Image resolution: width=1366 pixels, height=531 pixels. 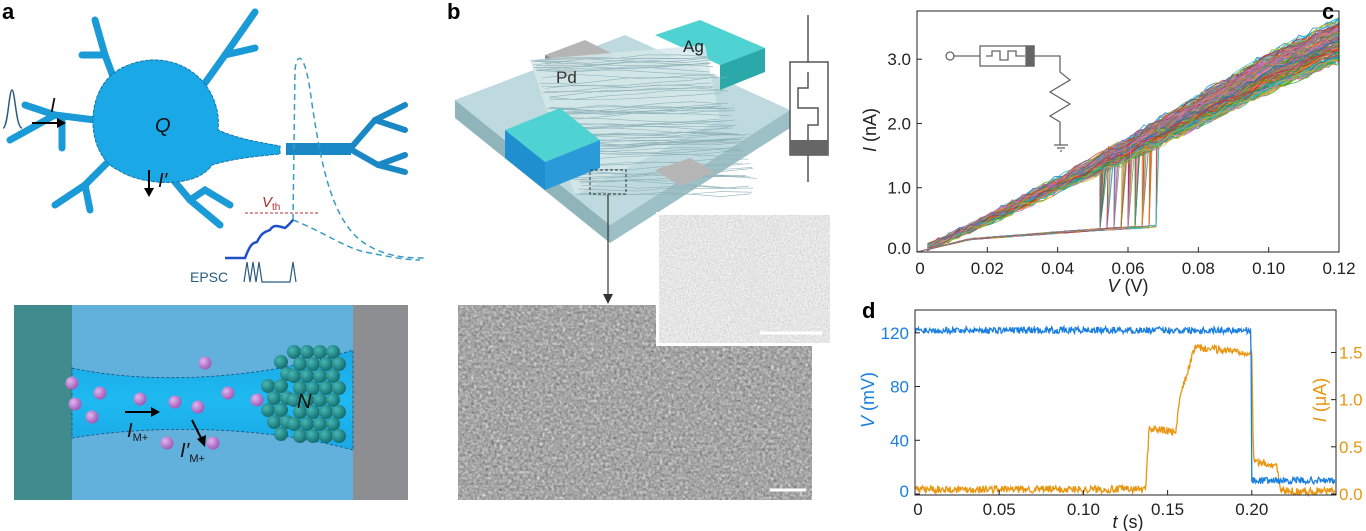 I want to click on y-axis-left-label-d: V (mV), so click(x=868, y=400).